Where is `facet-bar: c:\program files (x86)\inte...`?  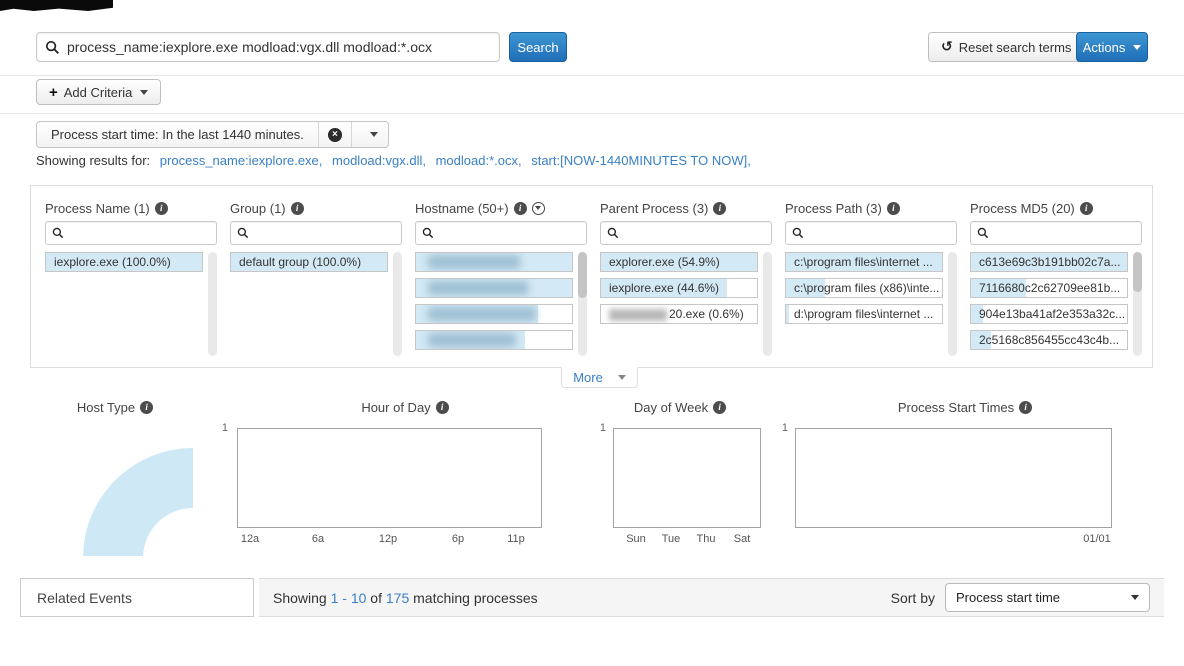
facet-bar: c:\program files (x86)\inte... is located at coordinates (864, 288).